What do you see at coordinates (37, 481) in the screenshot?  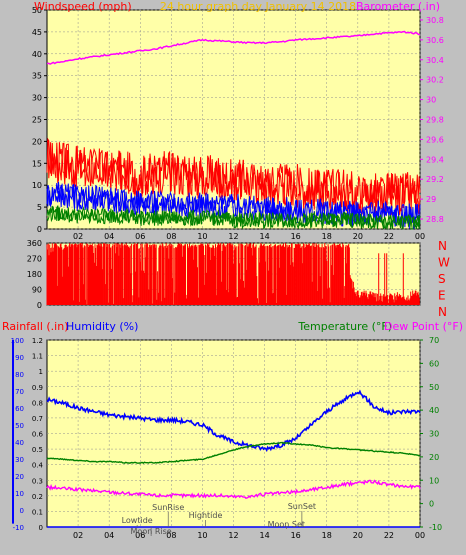 I see `rain-tick-label: 0.3` at bounding box center [37, 481].